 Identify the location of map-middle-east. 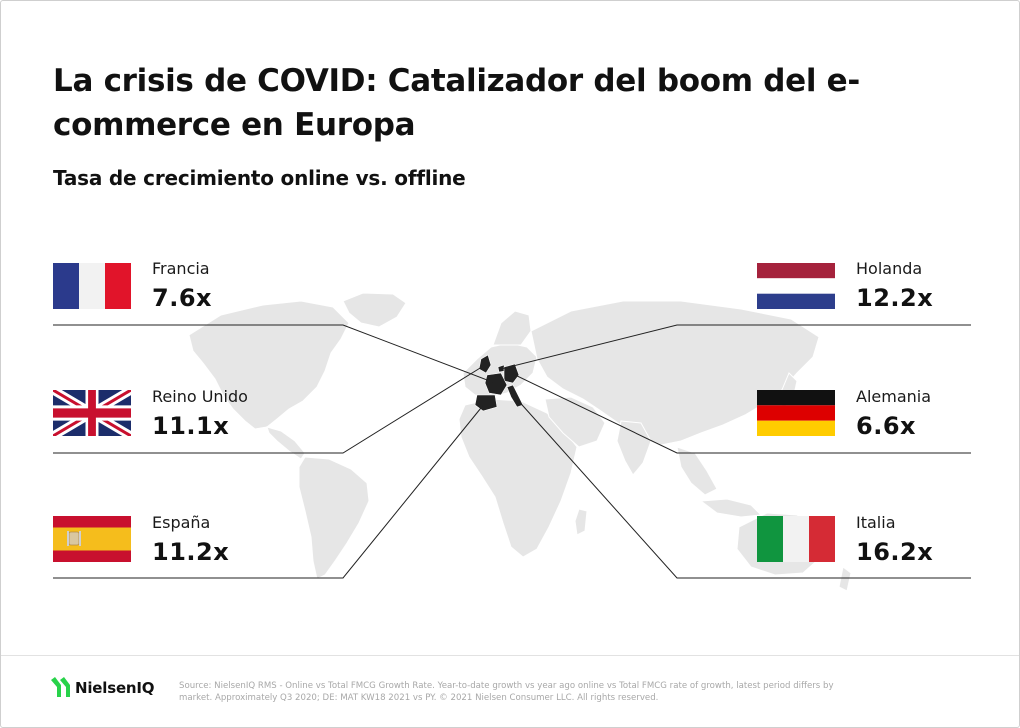
(575, 422).